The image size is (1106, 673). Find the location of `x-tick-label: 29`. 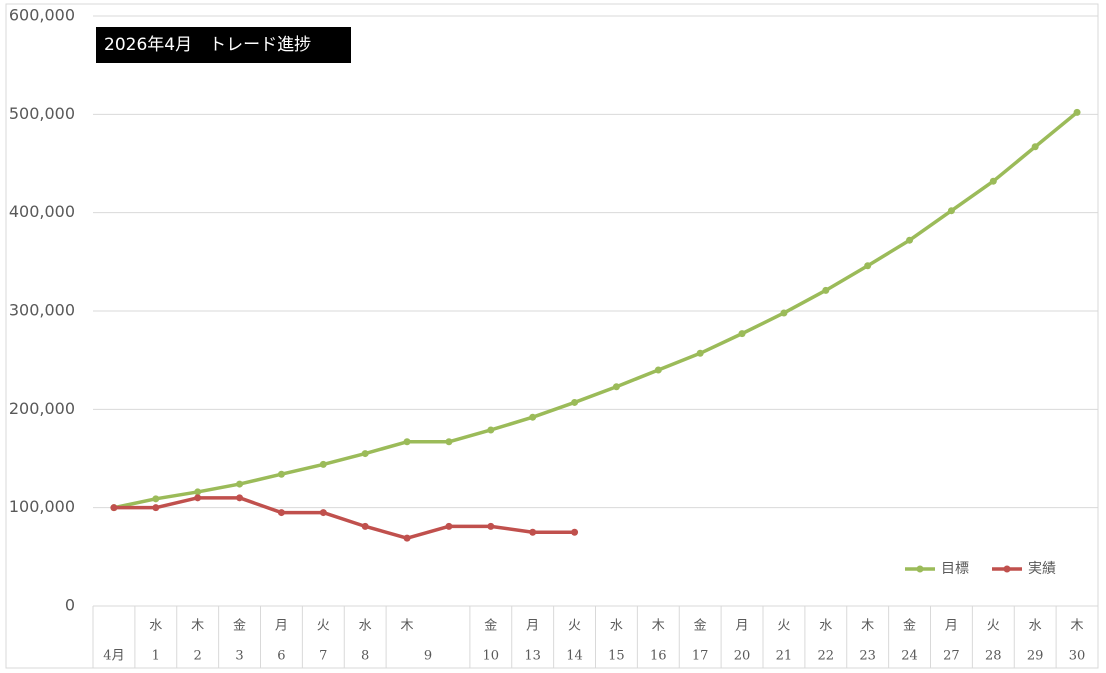

x-tick-label: 29 is located at coordinates (1035, 656).